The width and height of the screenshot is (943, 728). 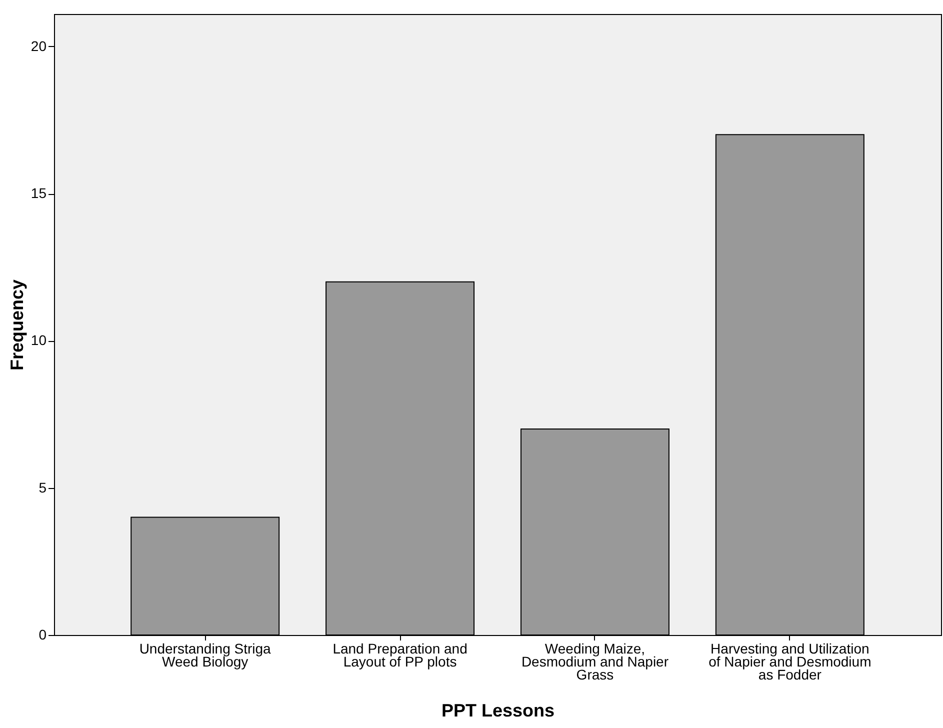 I want to click on x-tick-label: Weeding Maize, Desmodium and Napier Grass, so click(x=595, y=661).